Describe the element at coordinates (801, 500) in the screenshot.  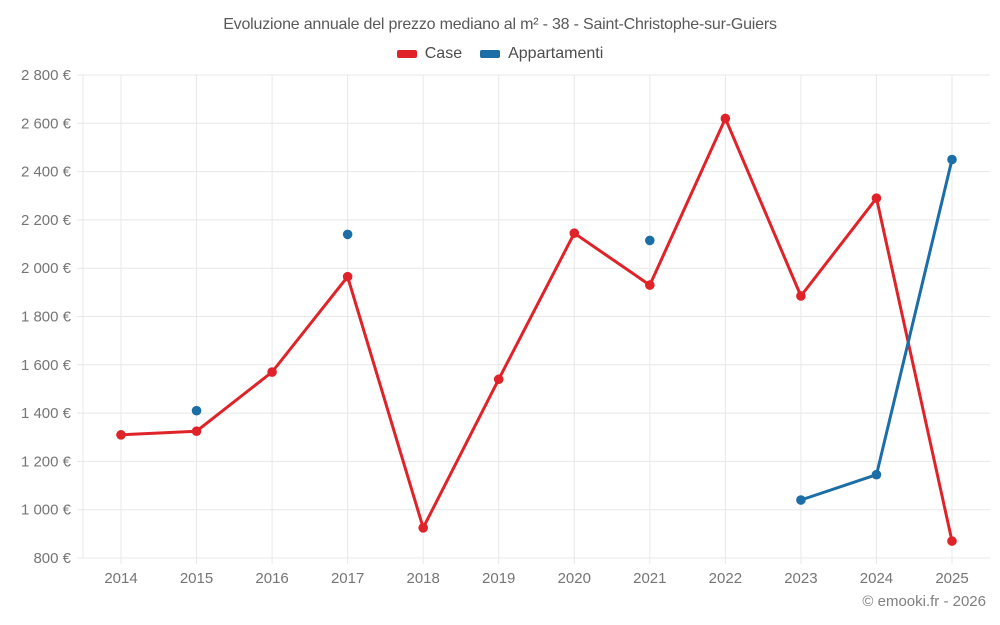
I see `data-point-appartamenti-2023` at that location.